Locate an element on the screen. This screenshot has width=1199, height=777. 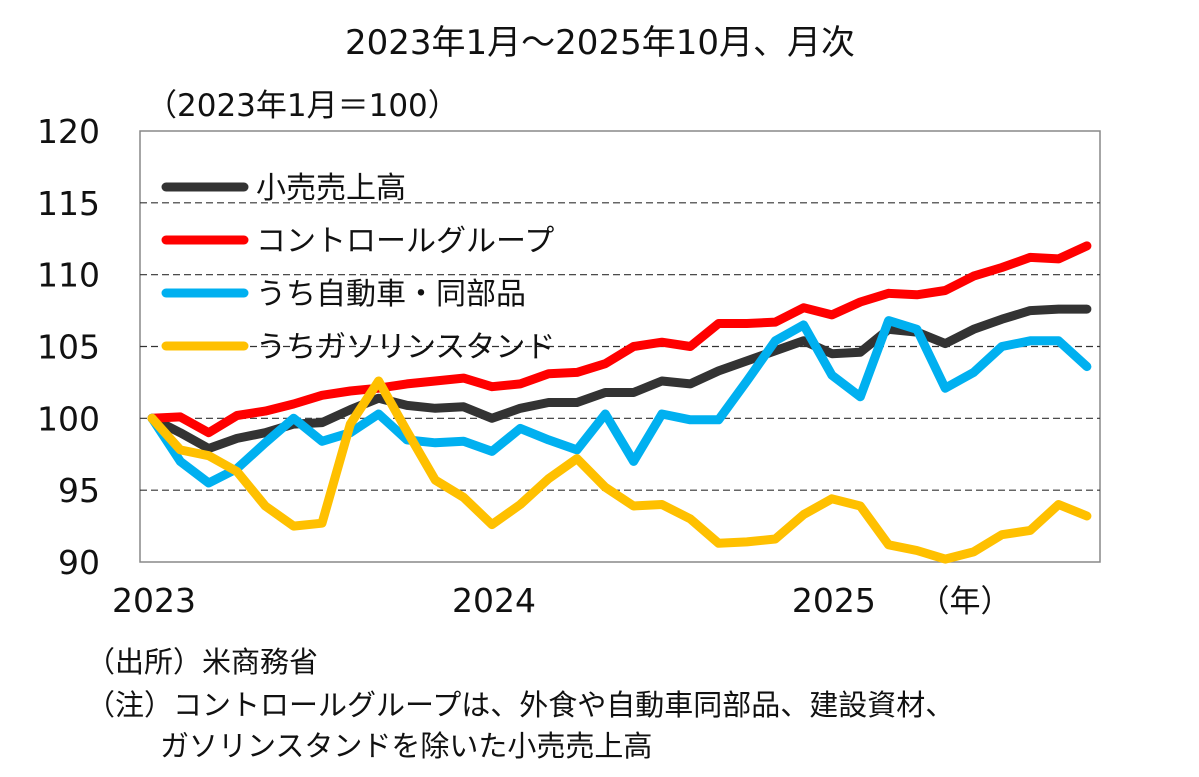
y-tick-label: 115 is located at coordinates (68, 203).